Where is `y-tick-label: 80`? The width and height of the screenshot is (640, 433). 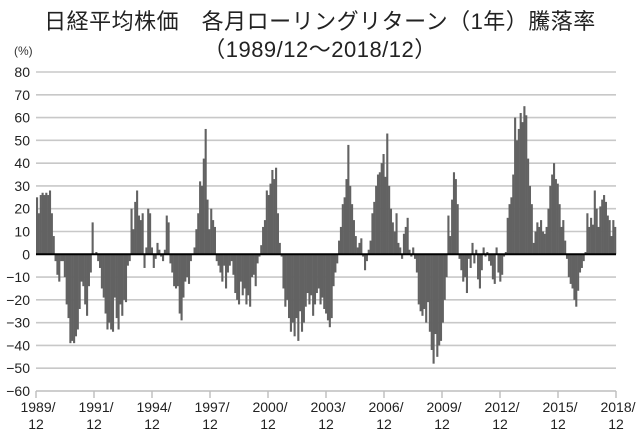 y-tick-label: 80 is located at coordinates (22, 72).